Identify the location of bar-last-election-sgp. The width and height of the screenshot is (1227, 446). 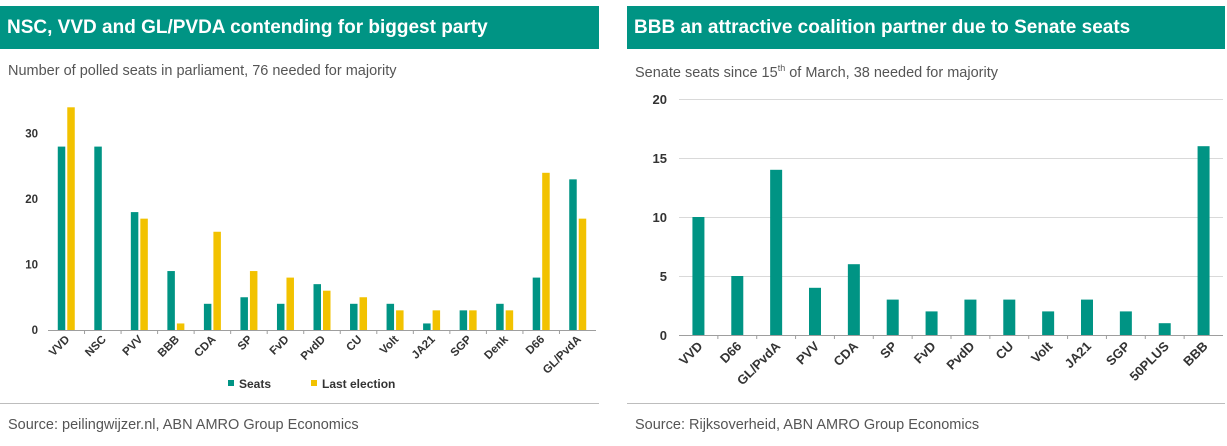
(473, 320).